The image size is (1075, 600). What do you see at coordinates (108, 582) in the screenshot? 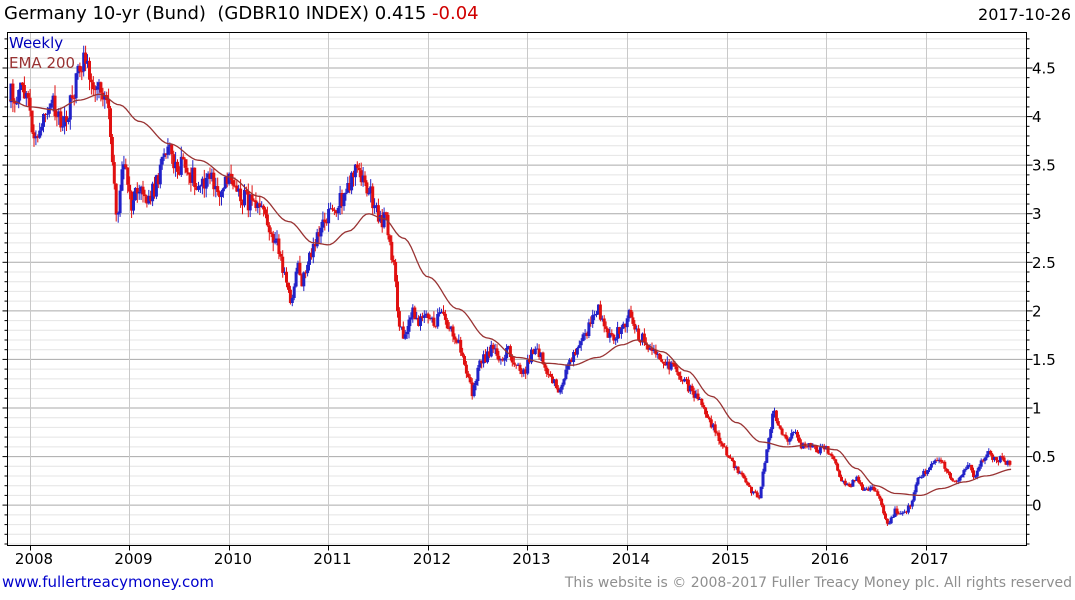
I see `website-link: www.fullertreacymoney.com` at bounding box center [108, 582].